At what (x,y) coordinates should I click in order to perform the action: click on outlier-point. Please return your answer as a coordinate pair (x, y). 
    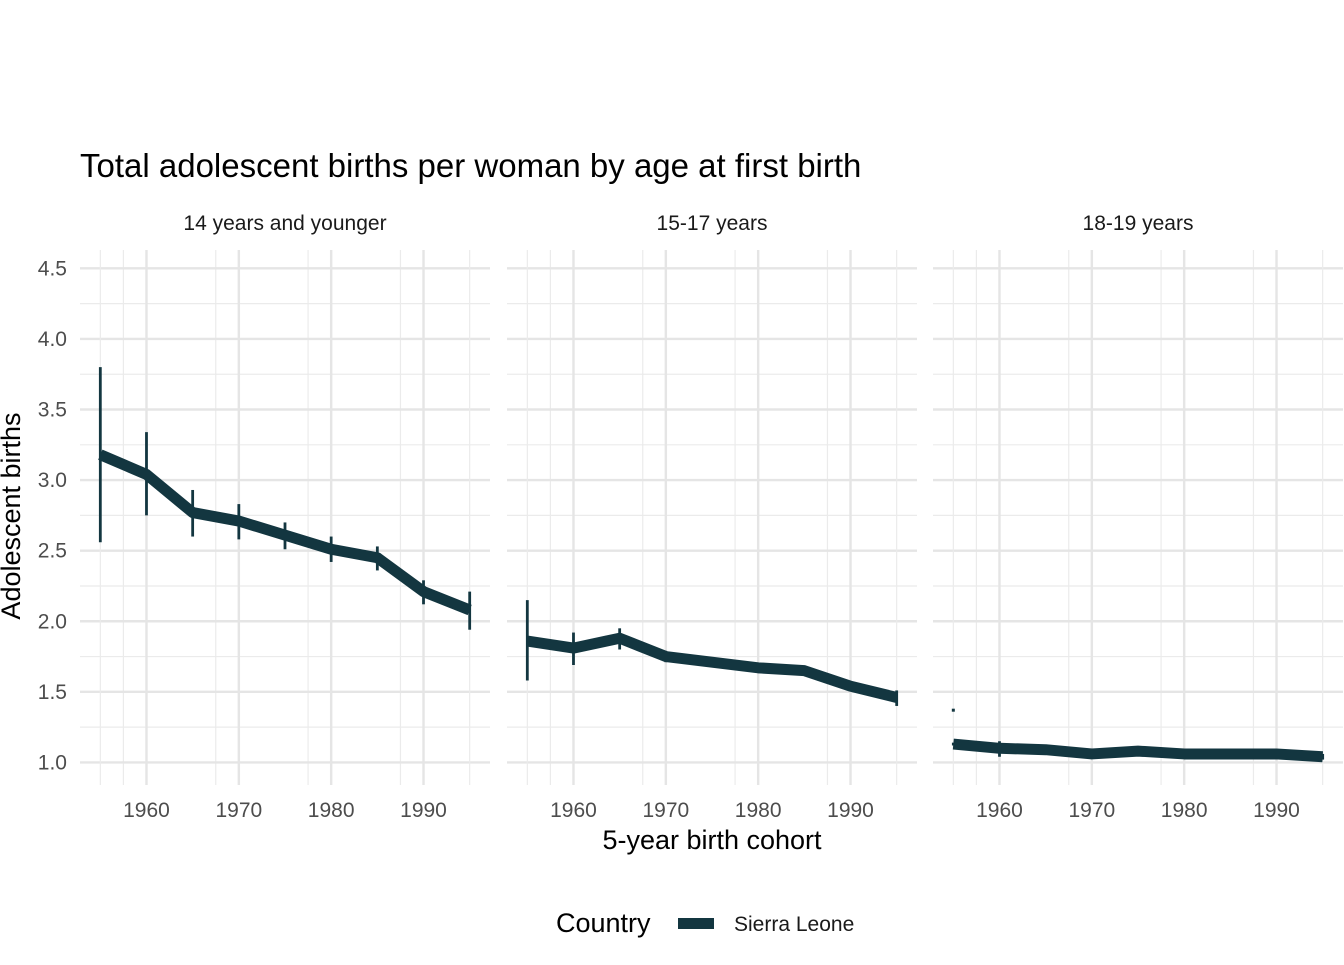
    Looking at the image, I should click on (953, 710).